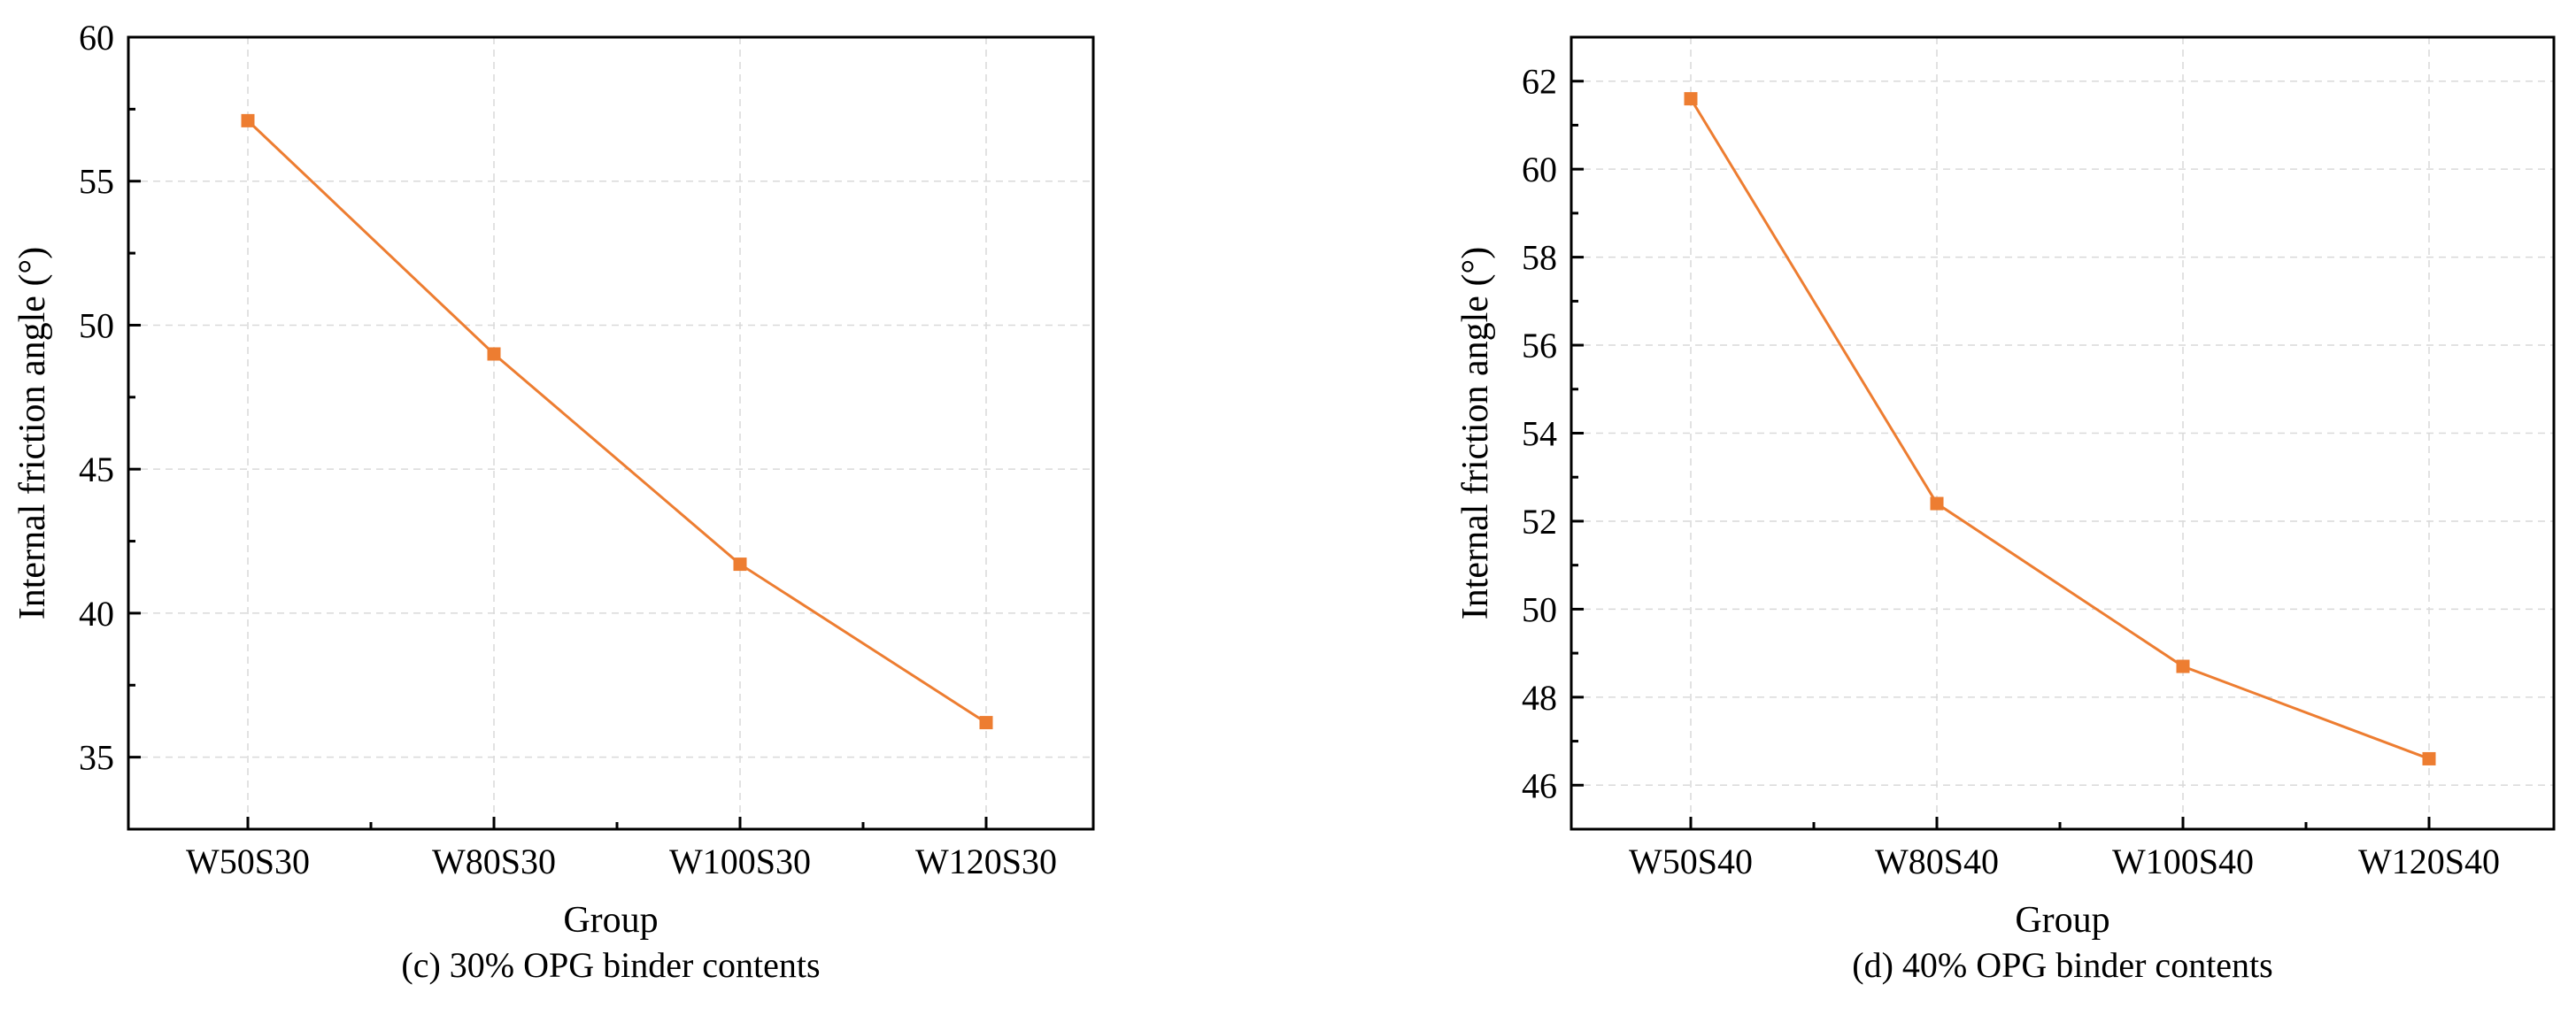 The width and height of the screenshot is (2576, 1015). Describe the element at coordinates (2183, 861) in the screenshot. I see `x-tick-label: W100S40` at that location.